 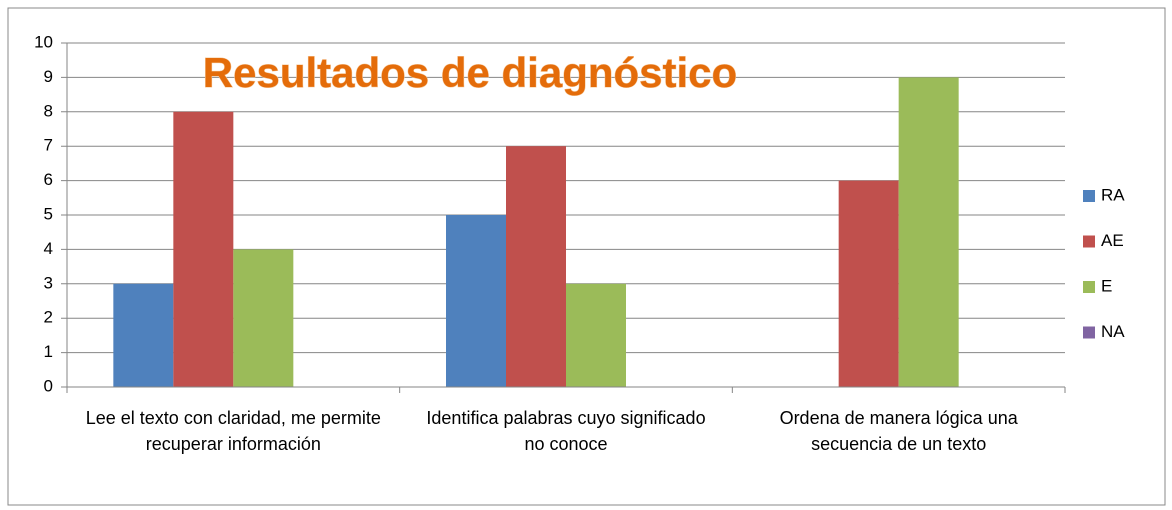 I want to click on y-tick-label: 9, so click(x=48, y=76).